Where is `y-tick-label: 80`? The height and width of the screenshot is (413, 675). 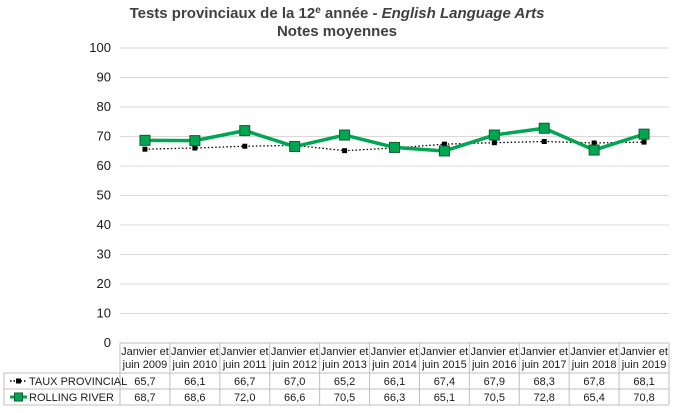
y-tick-label: 80 is located at coordinates (104, 106).